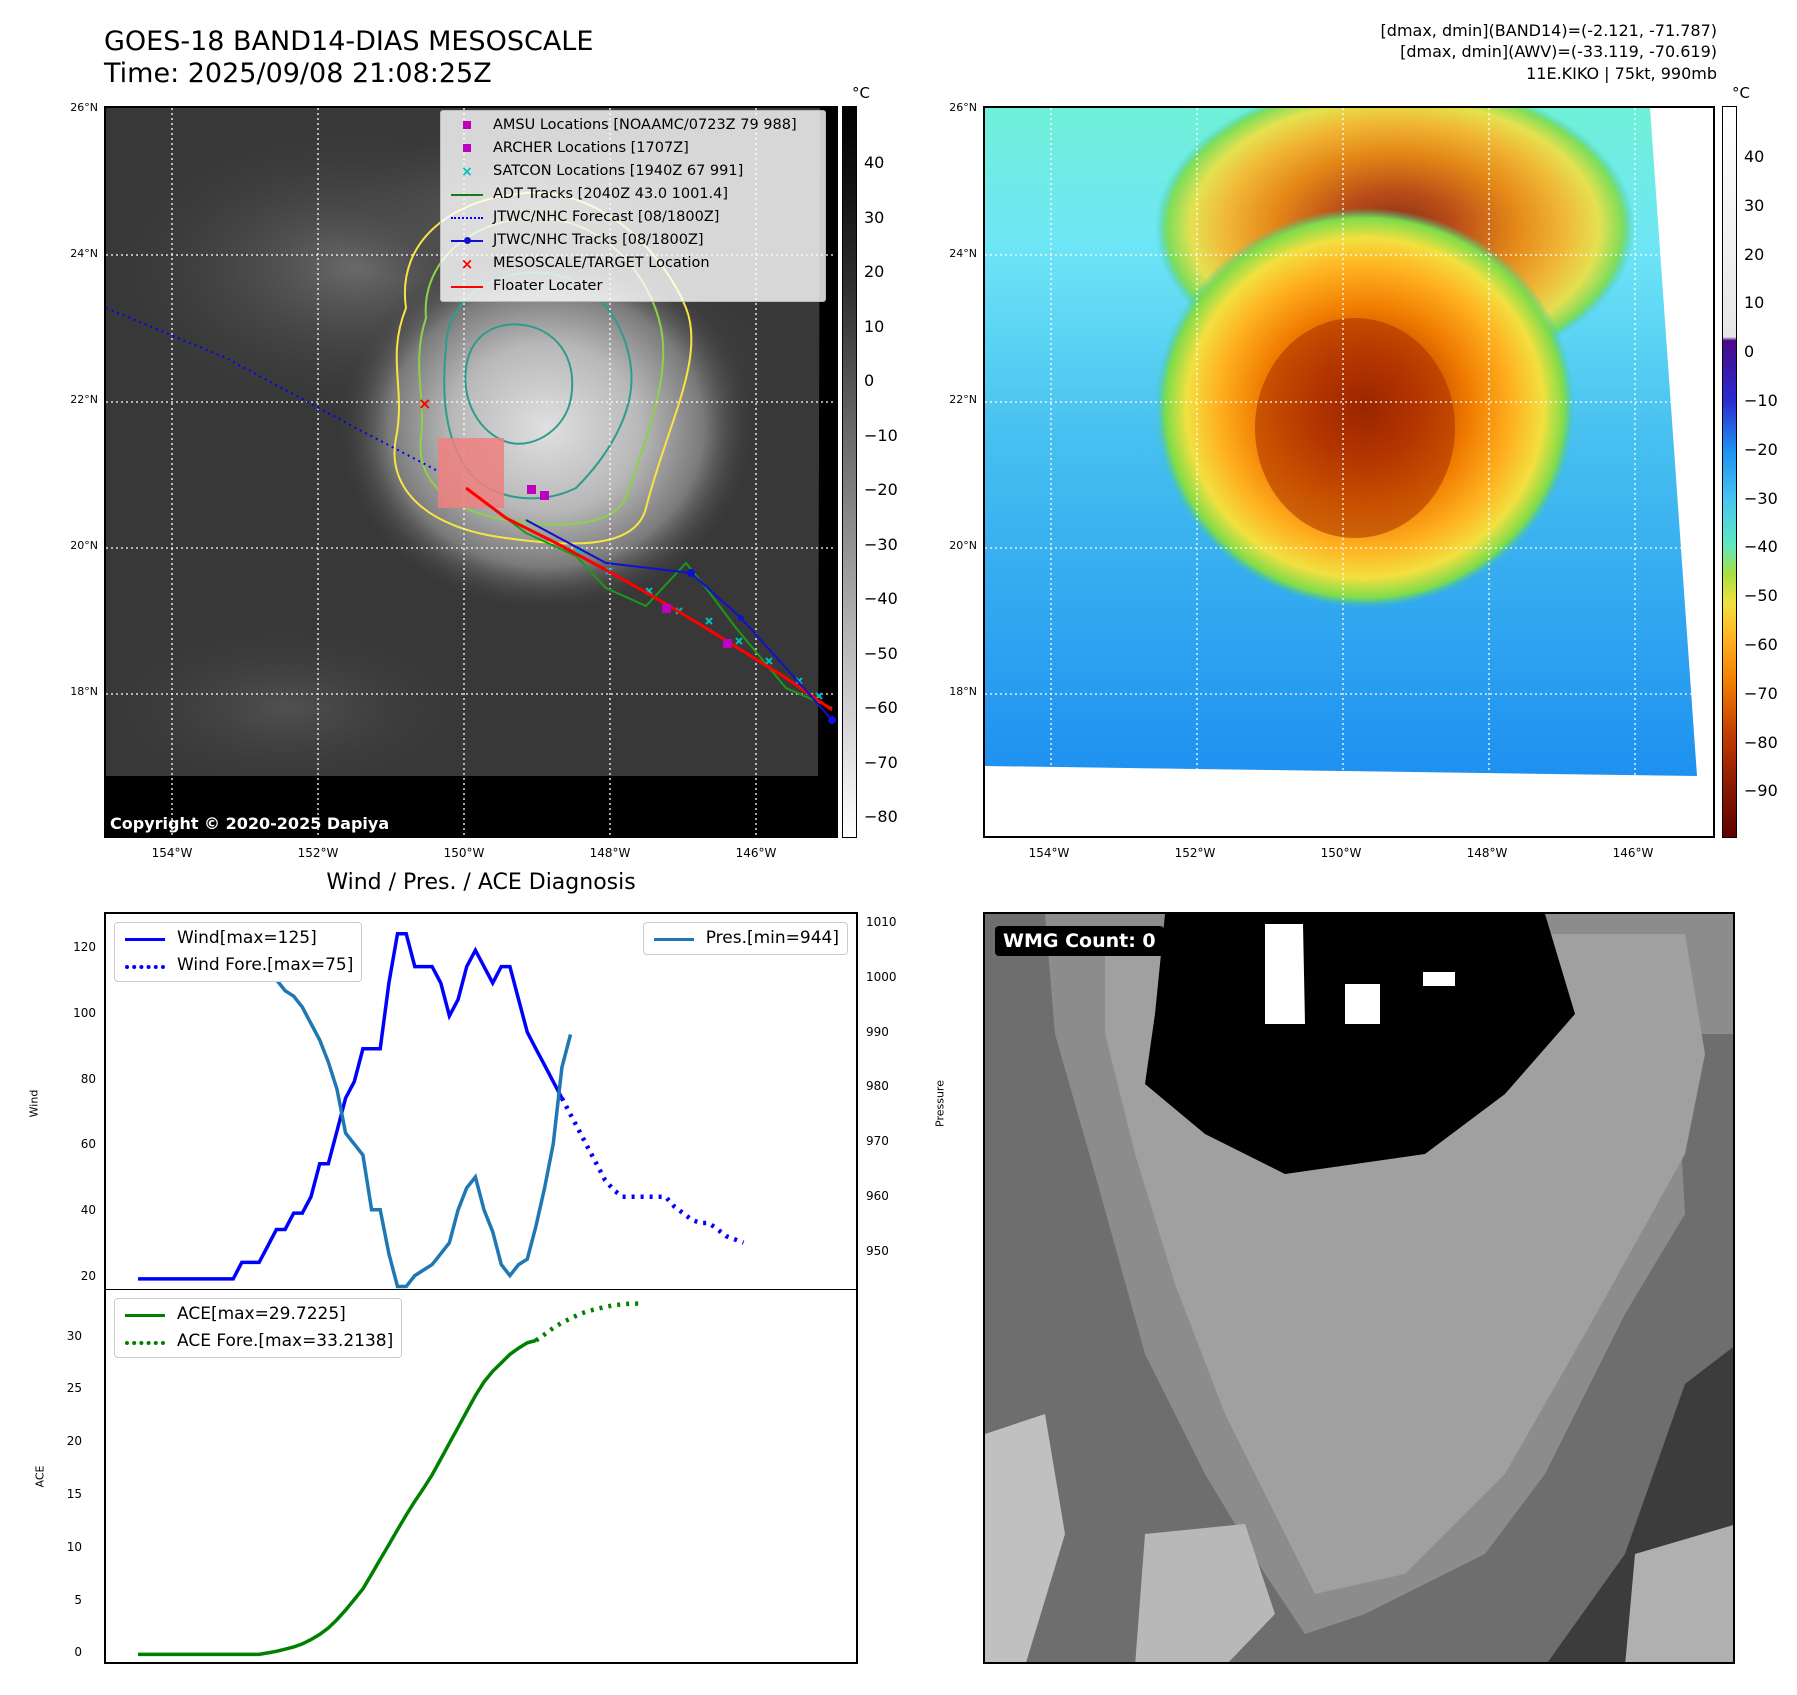 This screenshot has height=1695, width=1797. Describe the element at coordinates (633, 217) in the screenshot. I see `legend-forecast: JTWC/NHC Forecast [08/1800Z]` at that location.